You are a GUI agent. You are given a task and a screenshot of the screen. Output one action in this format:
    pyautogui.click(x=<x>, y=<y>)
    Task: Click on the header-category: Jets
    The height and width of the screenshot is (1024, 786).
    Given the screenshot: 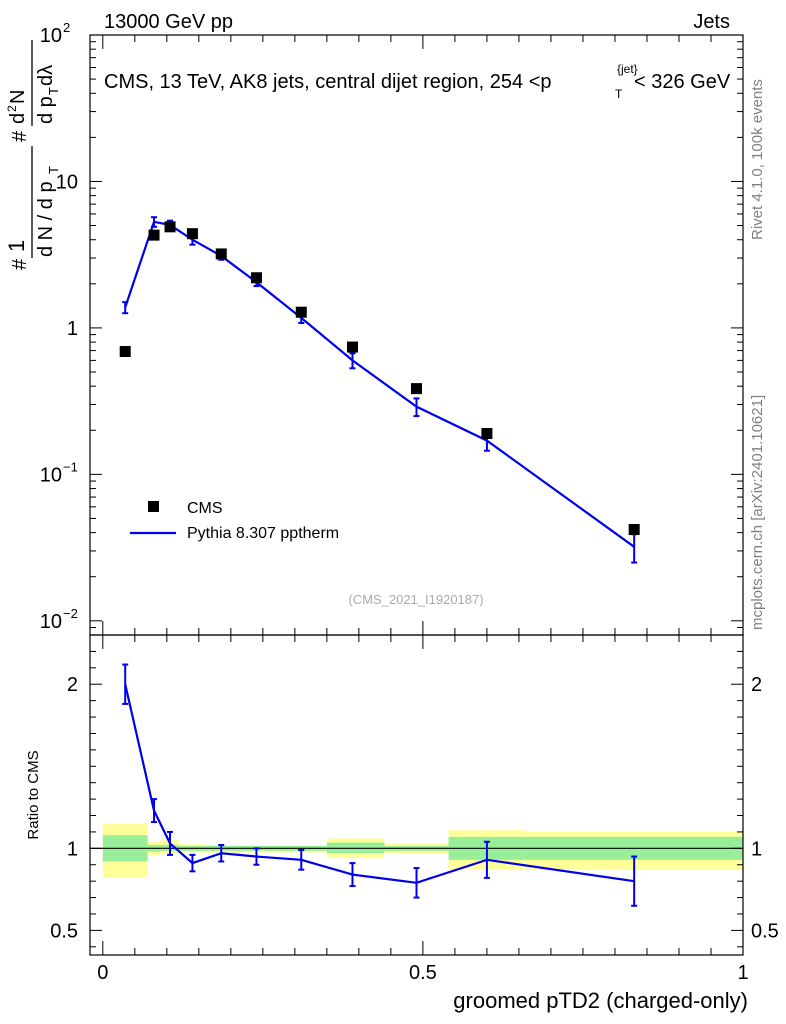 What is the action you would take?
    pyautogui.click(x=711, y=22)
    